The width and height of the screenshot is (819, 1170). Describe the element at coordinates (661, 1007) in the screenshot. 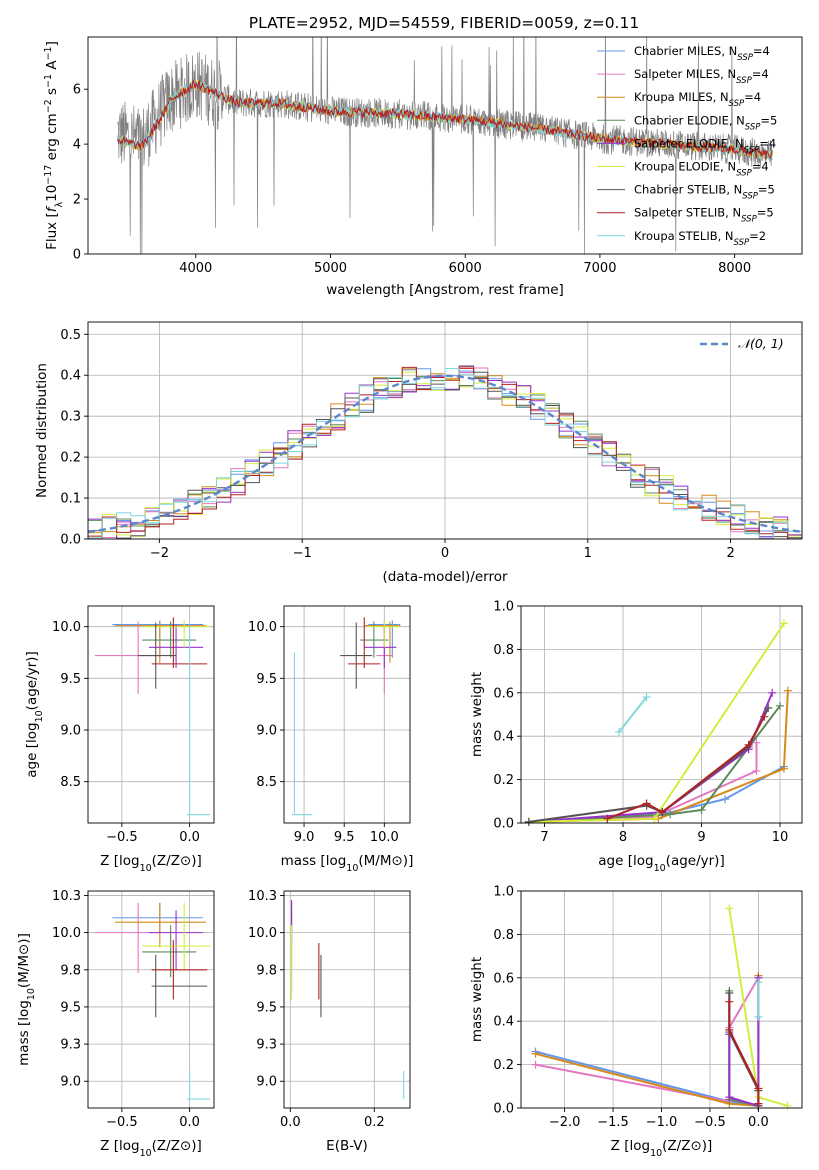

I see `weights-mass-weight-vs-z` at that location.